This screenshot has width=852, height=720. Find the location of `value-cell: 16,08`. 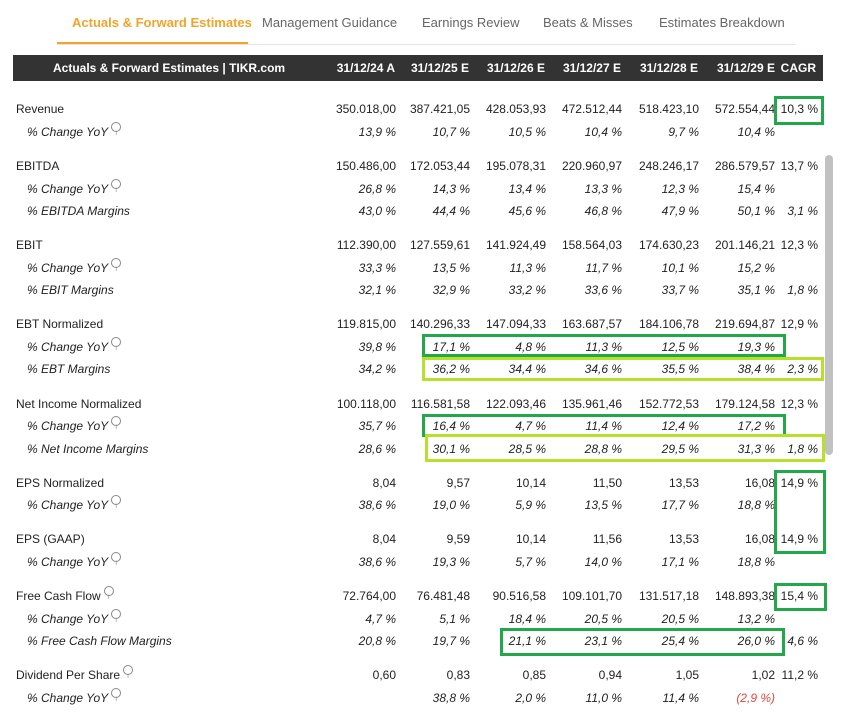

value-cell: 16,08 is located at coordinates (759, 539).